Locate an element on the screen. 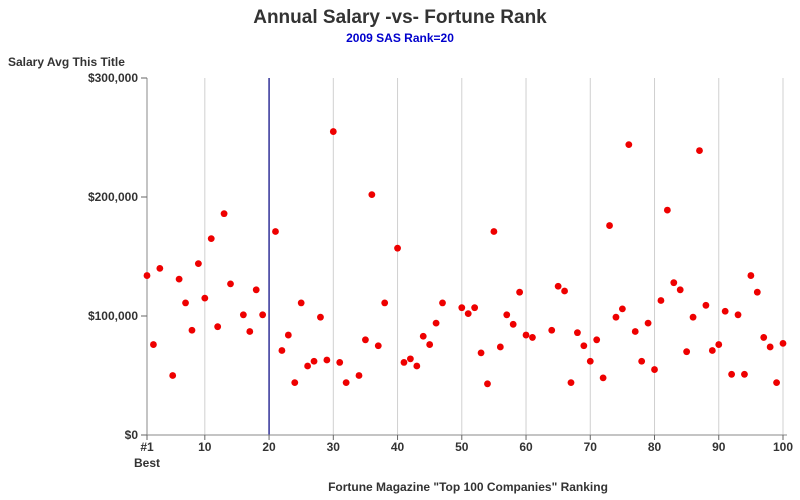 The width and height of the screenshot is (800, 500). y-tick-label: $200,000 is located at coordinates (113, 197).